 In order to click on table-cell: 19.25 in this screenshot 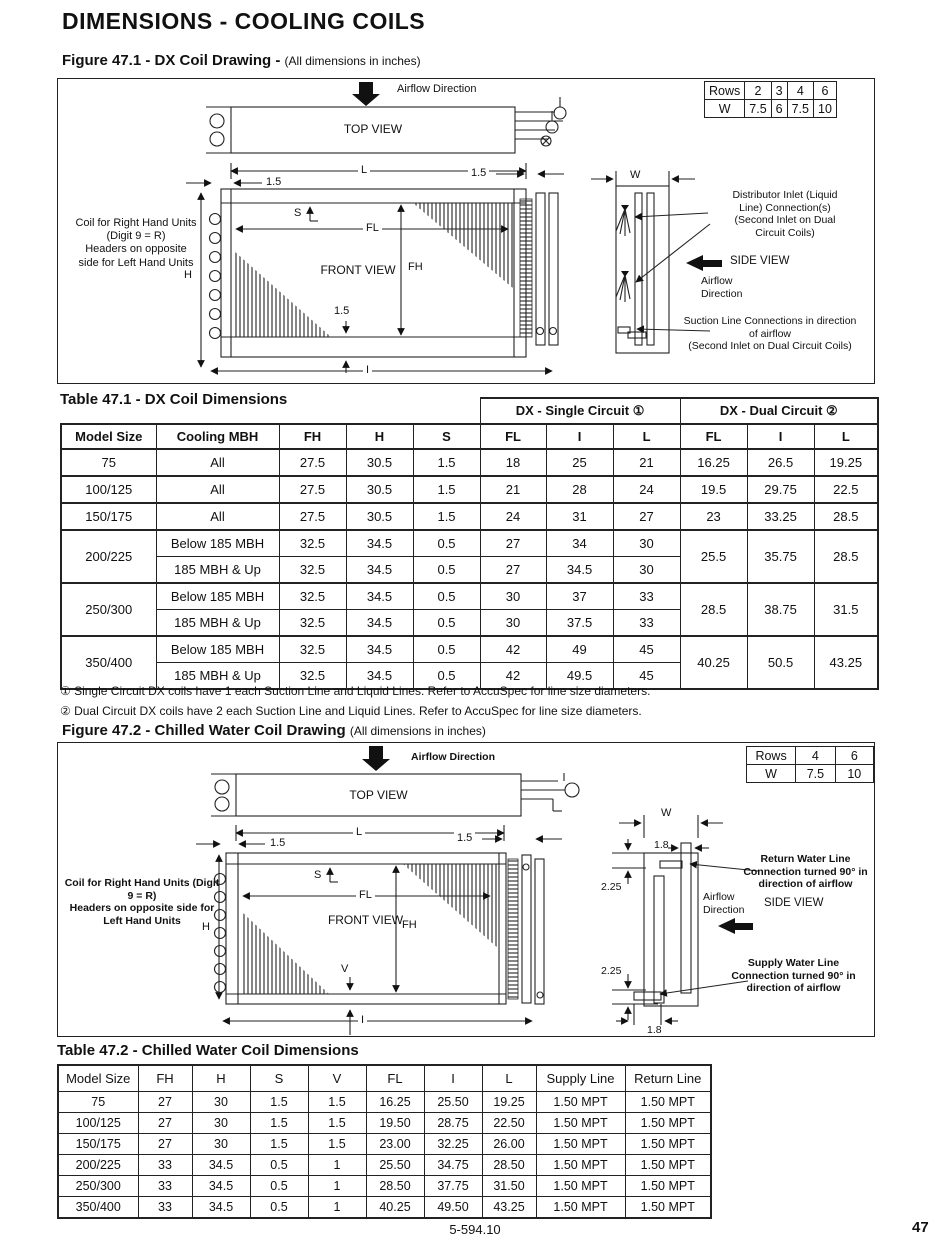, I will do `click(509, 1102)`.